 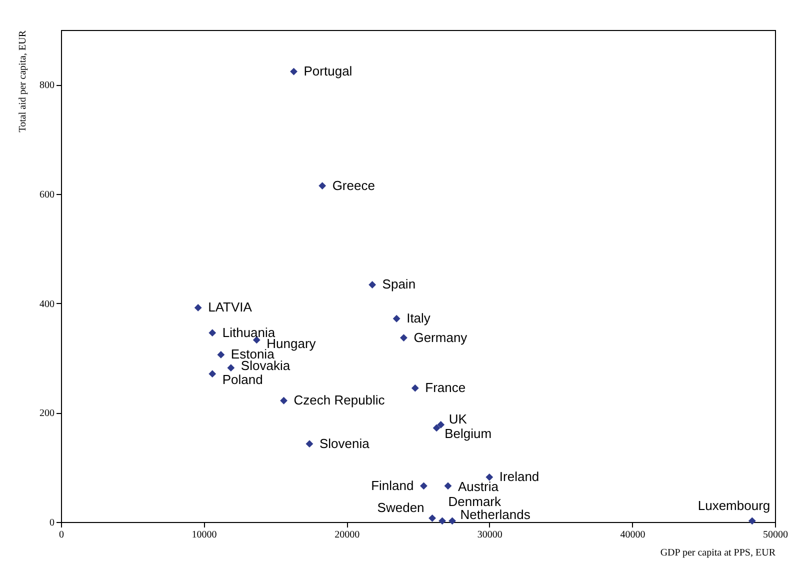 What do you see at coordinates (392, 485) in the screenshot?
I see `annotation: Finland` at bounding box center [392, 485].